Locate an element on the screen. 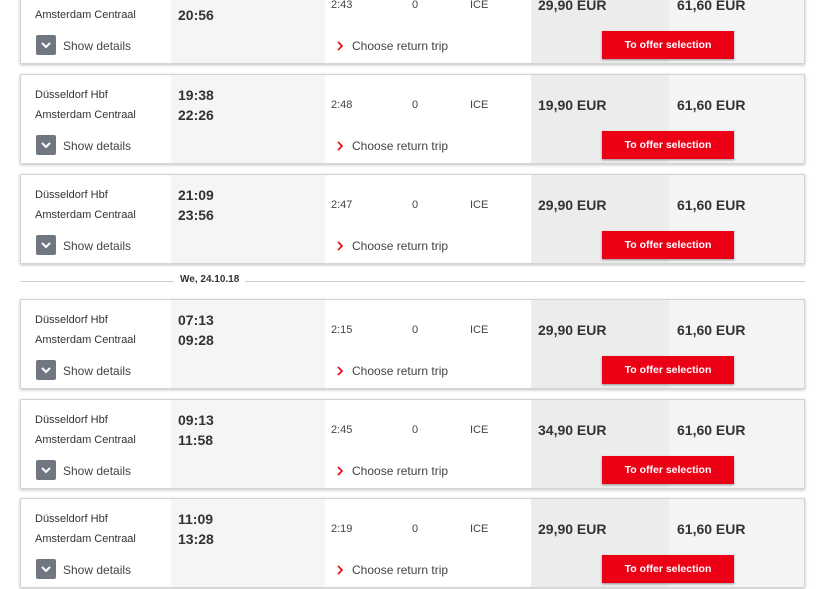 This screenshot has width=820, height=589. duration: 2:47 is located at coordinates (342, 205).